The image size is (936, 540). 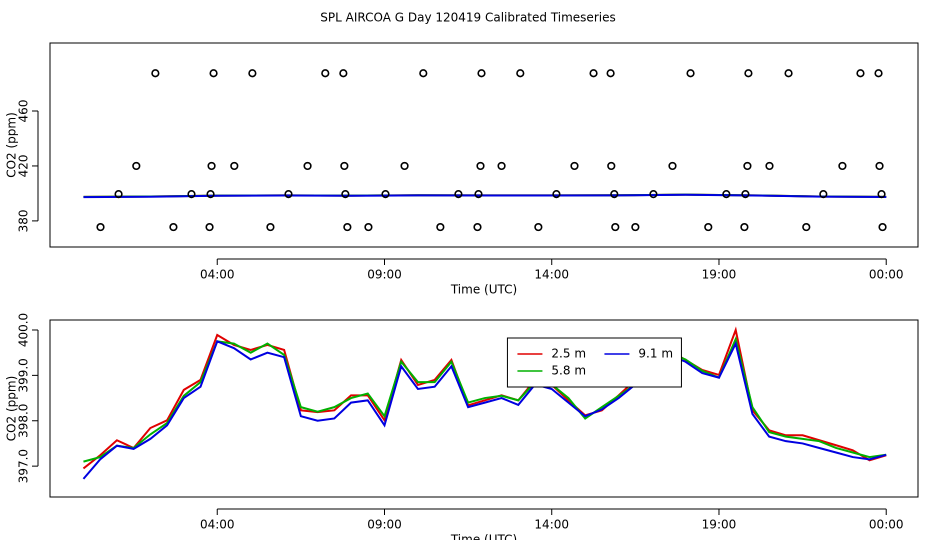 I want to click on y-tick-label: 400.0, so click(x=24, y=330).